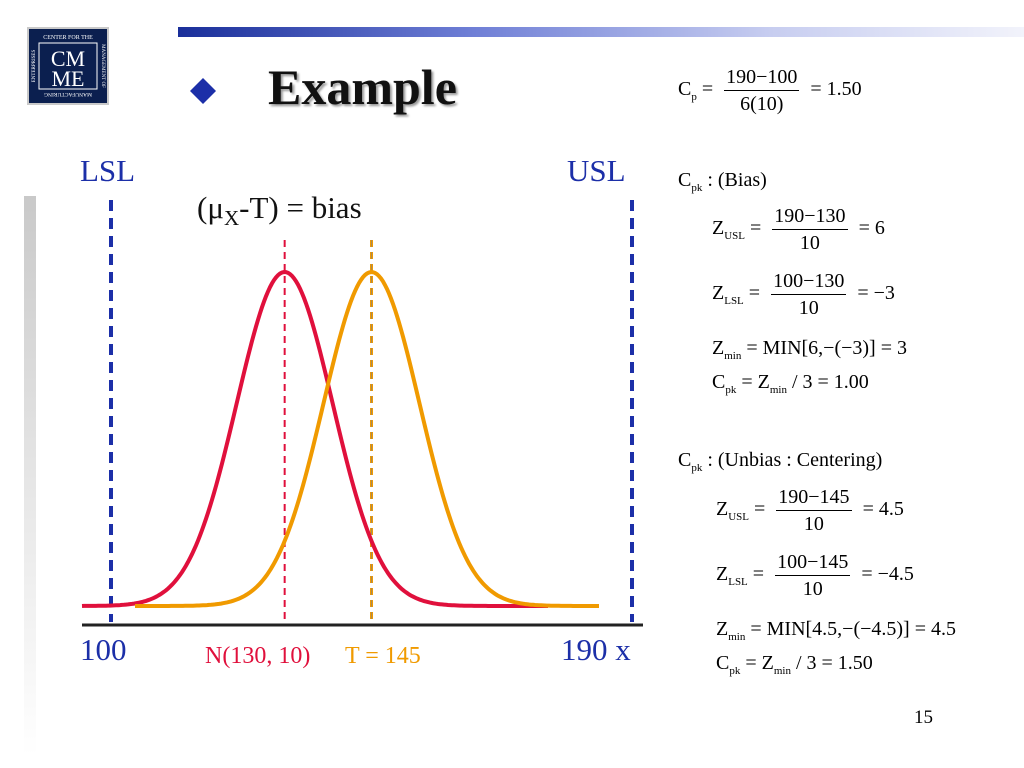 The width and height of the screenshot is (1024, 768). I want to click on cp-equation: Cp = 190−100 6(10) = 1.50, so click(770, 90).